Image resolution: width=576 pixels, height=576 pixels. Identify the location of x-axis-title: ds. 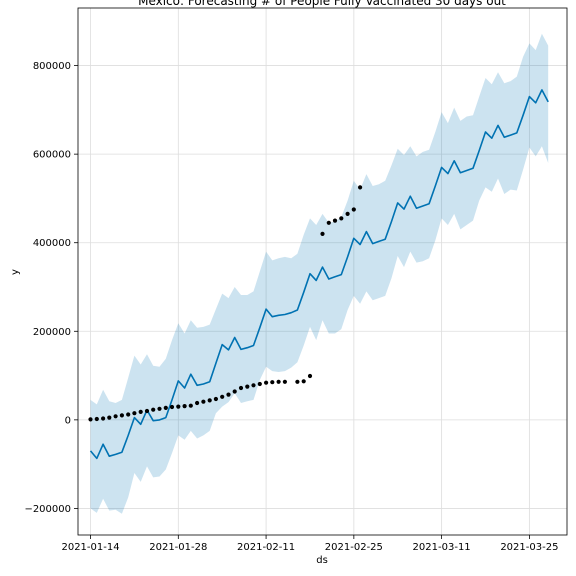
(322, 560).